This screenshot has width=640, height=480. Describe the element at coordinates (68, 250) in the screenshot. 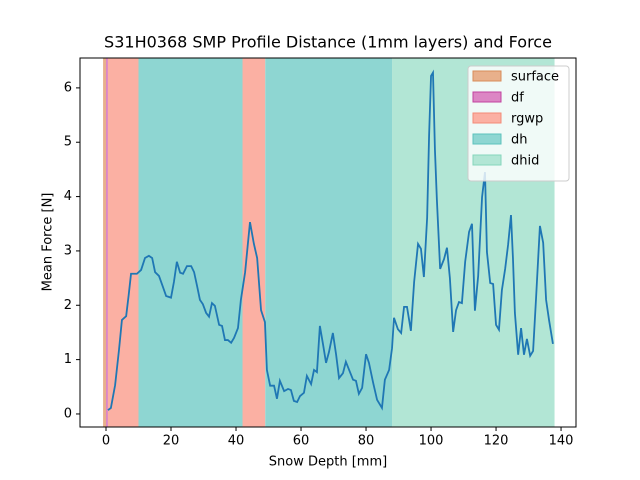

I see `y-tick-label: 3` at that location.